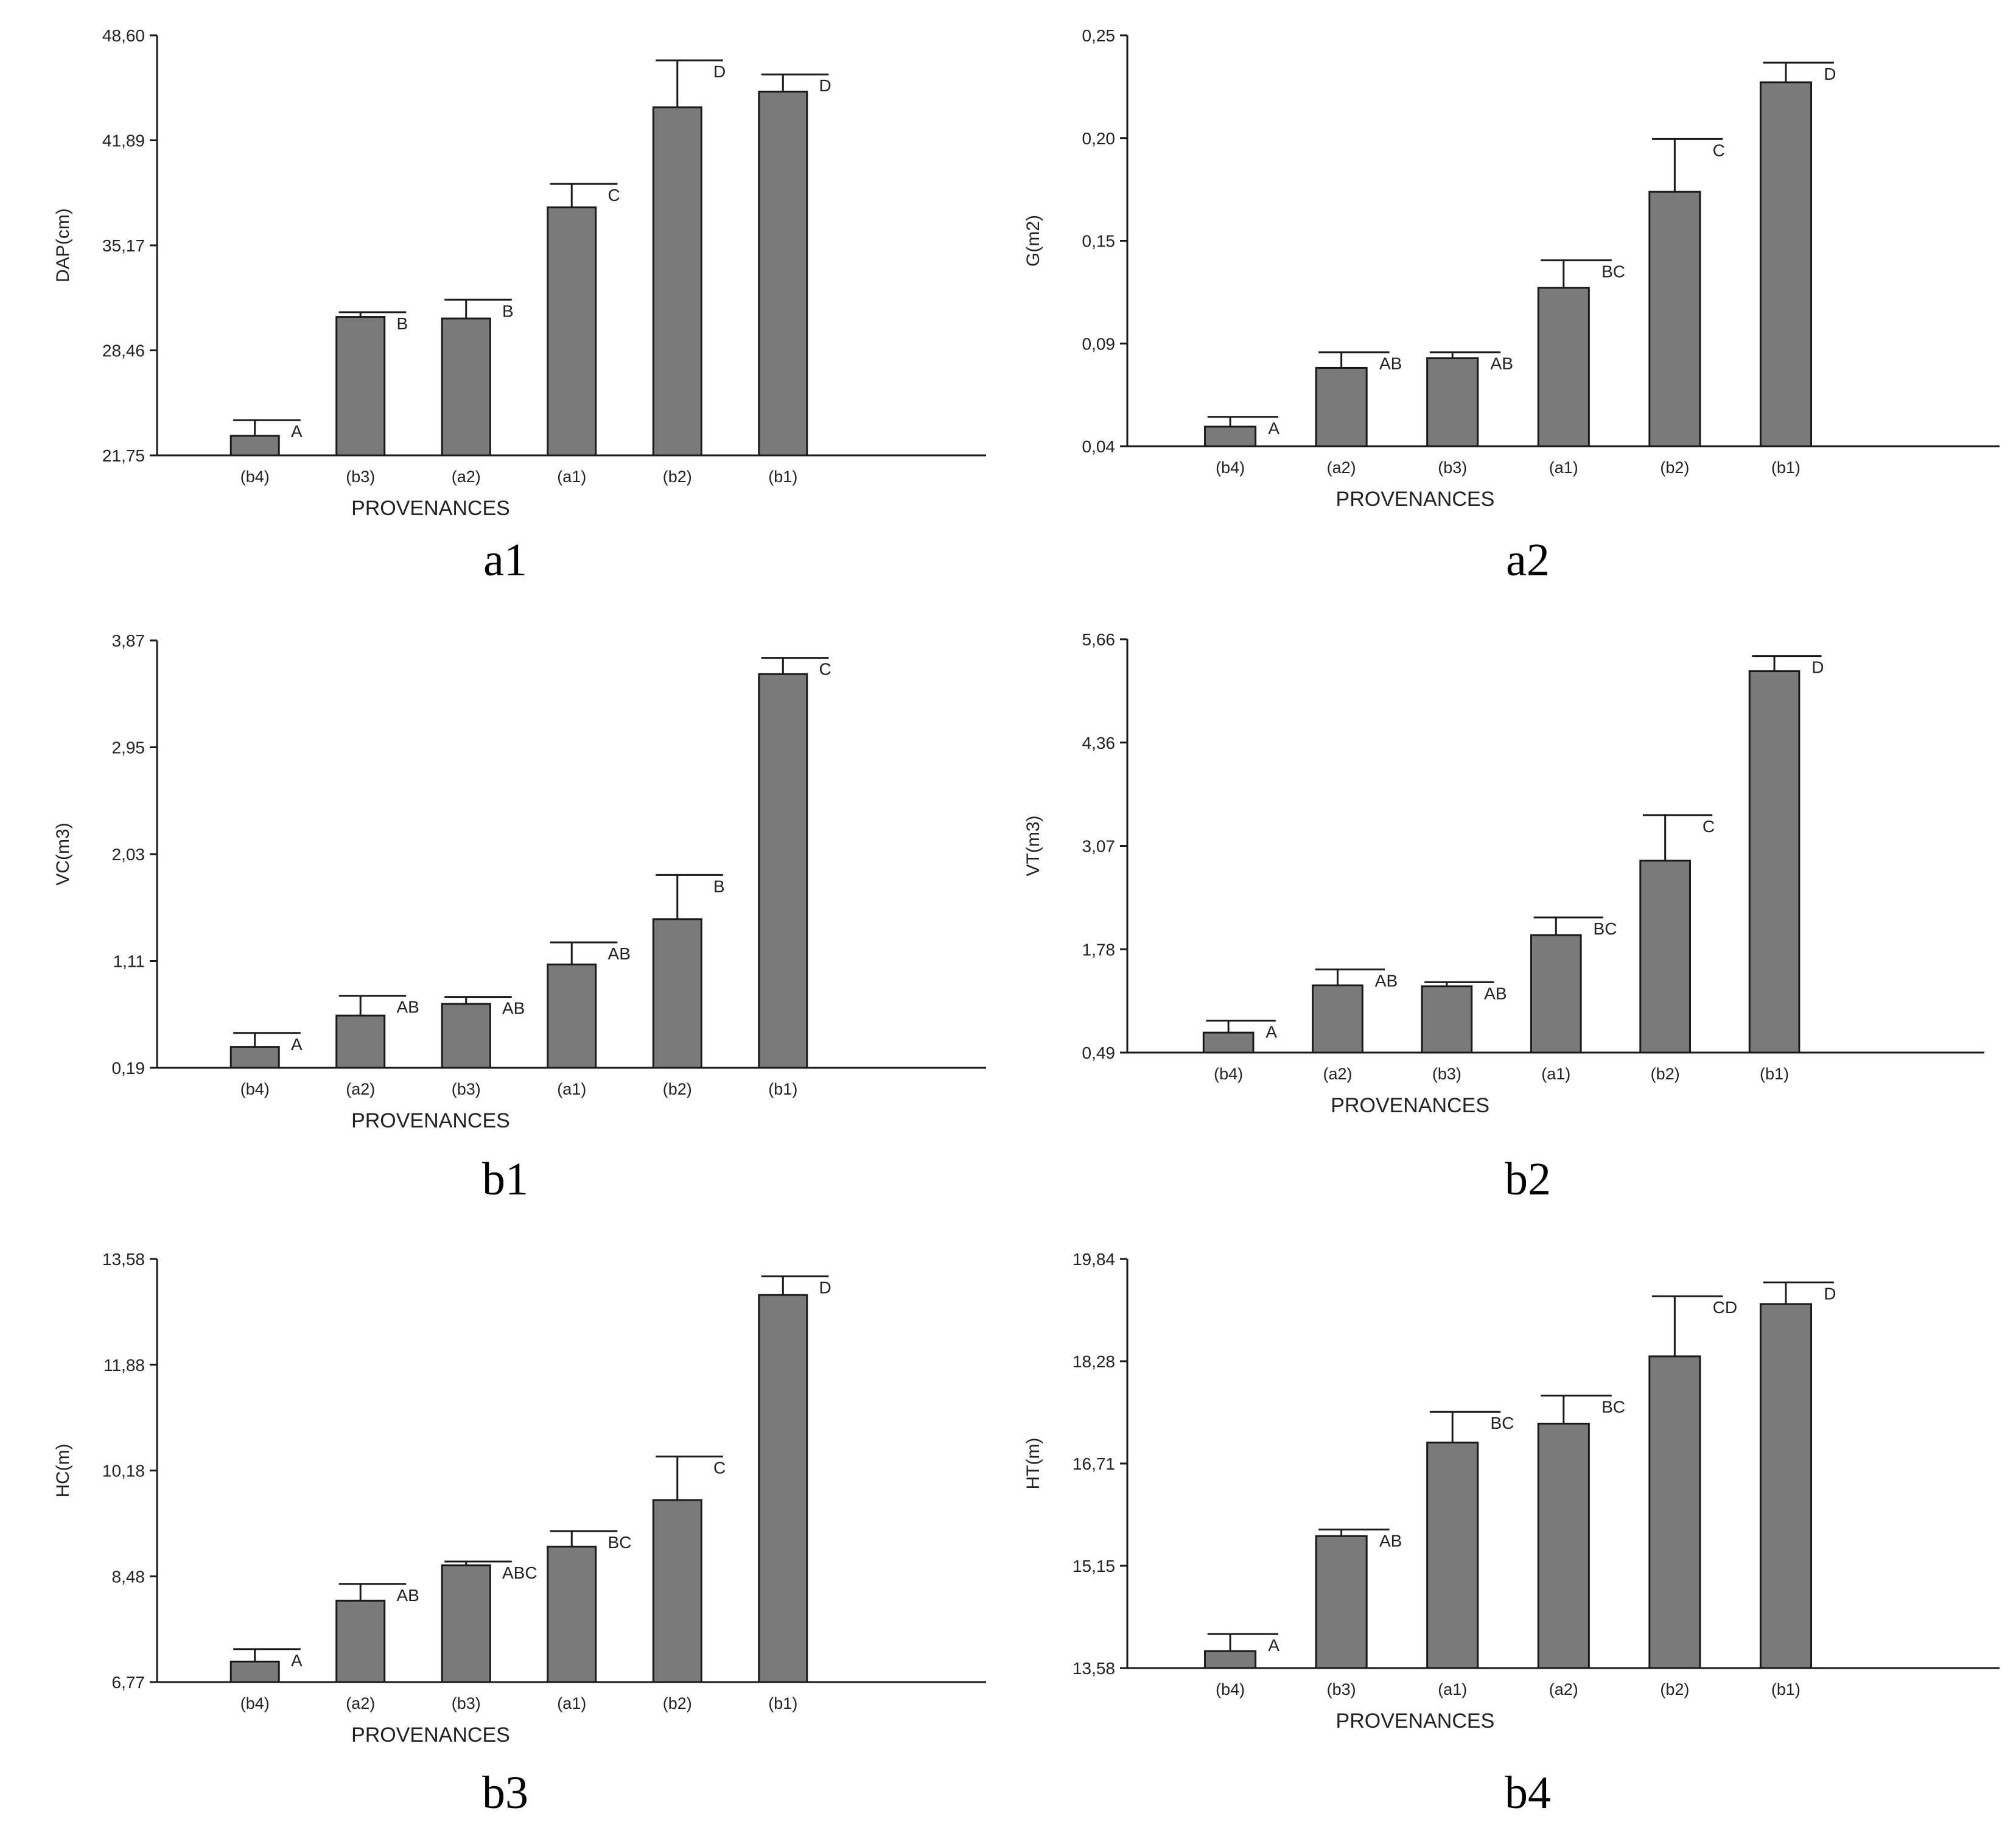  What do you see at coordinates (519, 1572) in the screenshot?
I see `group-letter-label: ABC` at bounding box center [519, 1572].